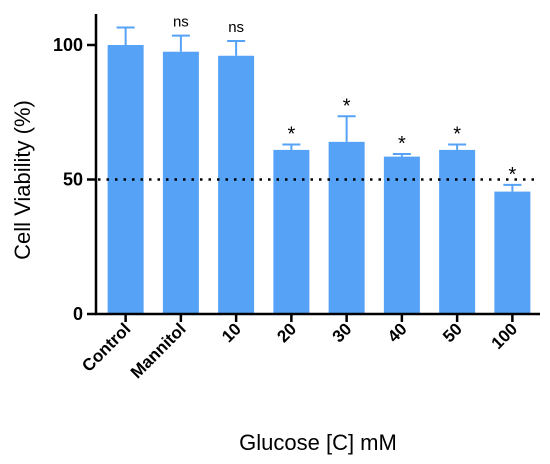  What do you see at coordinates (22, 180) in the screenshot?
I see `y-axis-title: Cell Viability (%)` at bounding box center [22, 180].